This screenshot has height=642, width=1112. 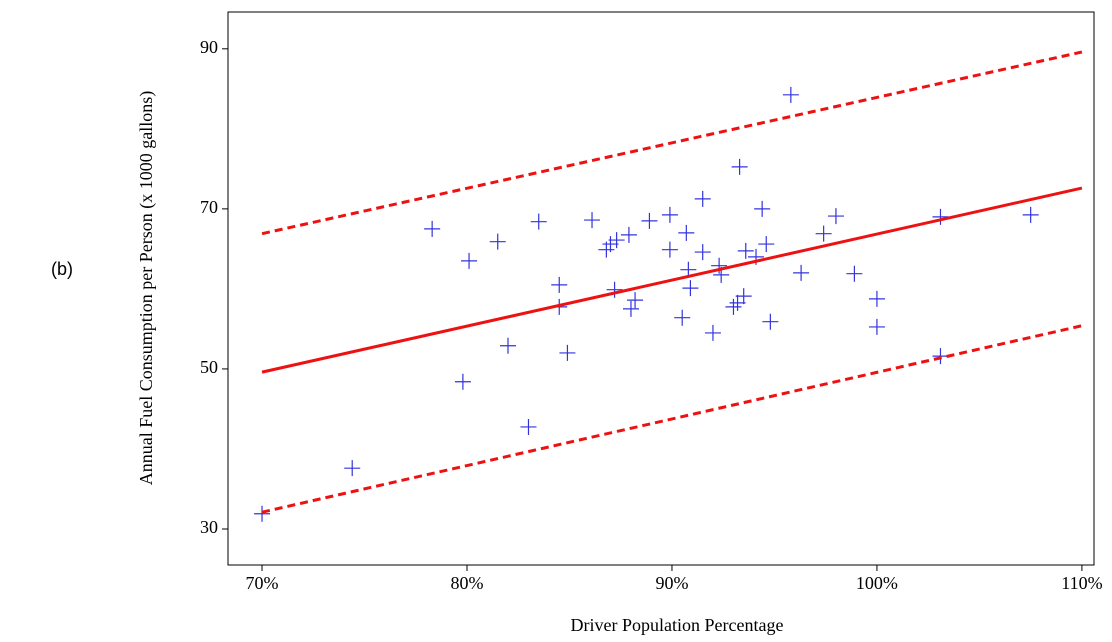 I want to click on x-tick-label: 70%, so click(x=262, y=583).